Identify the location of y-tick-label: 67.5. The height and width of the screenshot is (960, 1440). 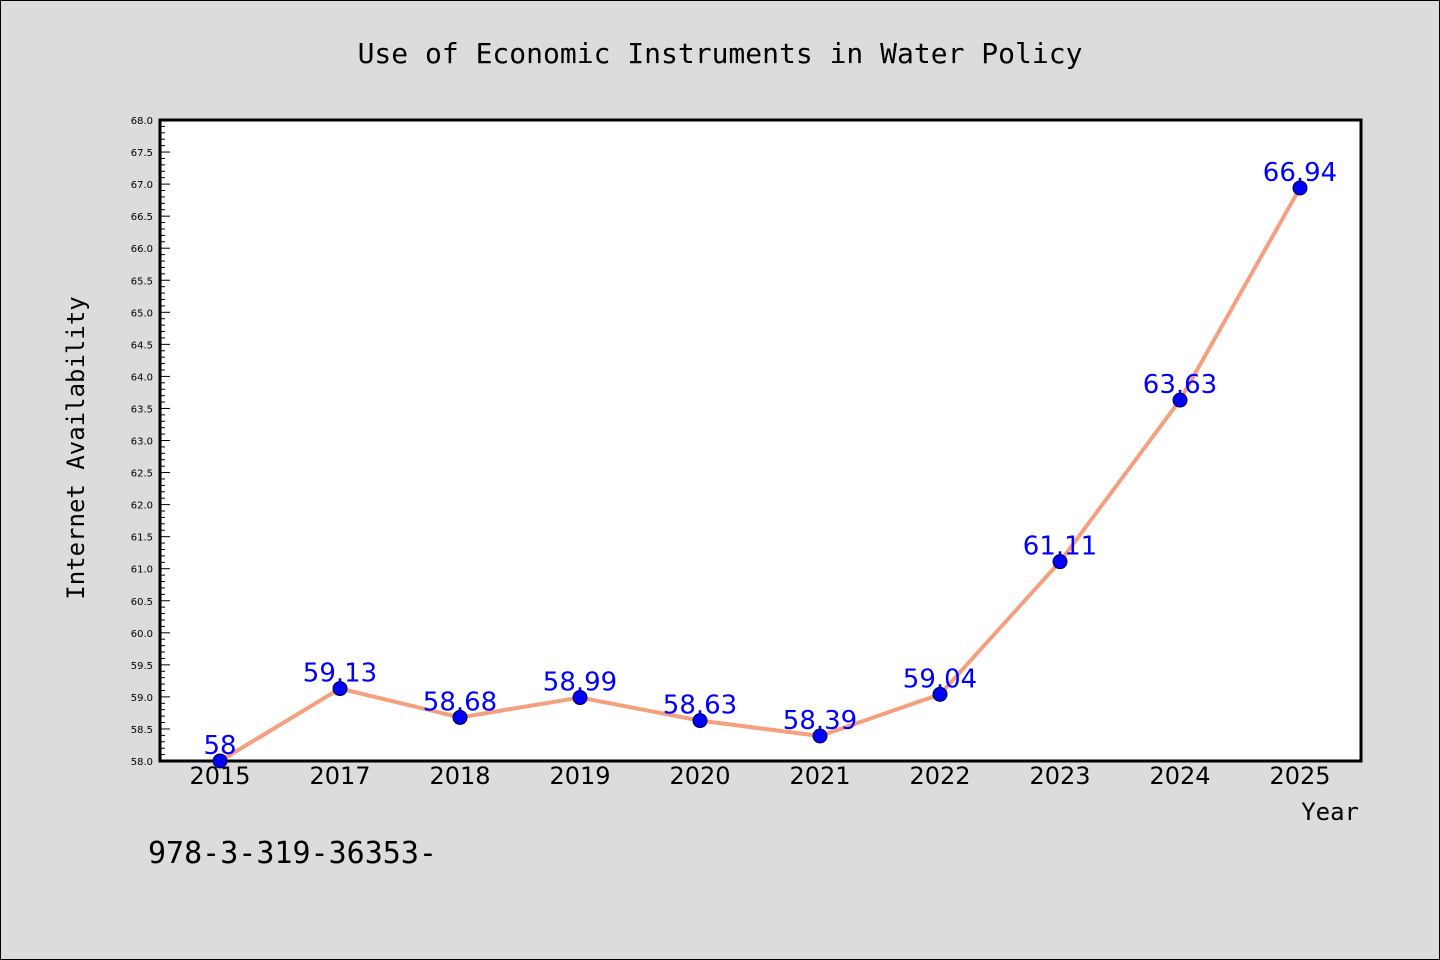
(142, 153).